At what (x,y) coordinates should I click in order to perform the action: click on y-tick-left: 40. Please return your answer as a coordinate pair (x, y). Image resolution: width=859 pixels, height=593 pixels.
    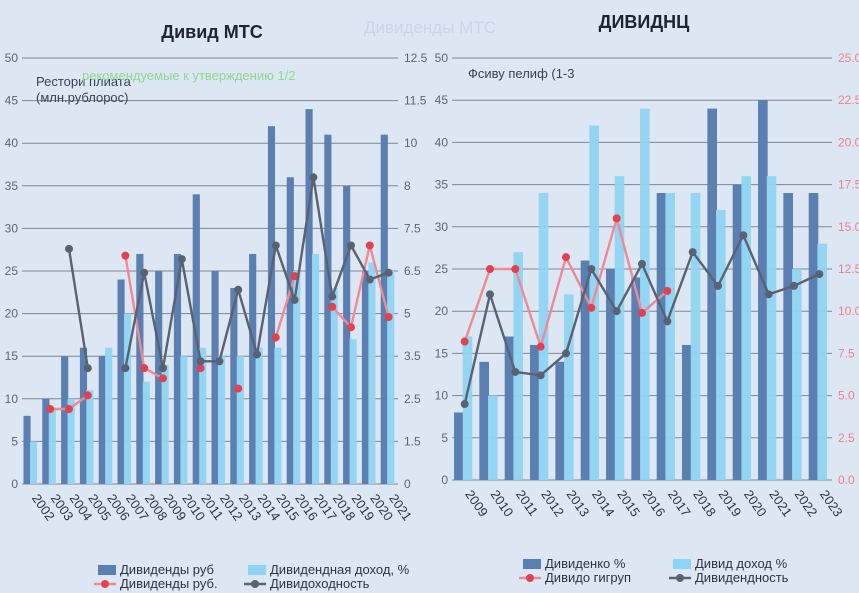
    Looking at the image, I should click on (12, 143).